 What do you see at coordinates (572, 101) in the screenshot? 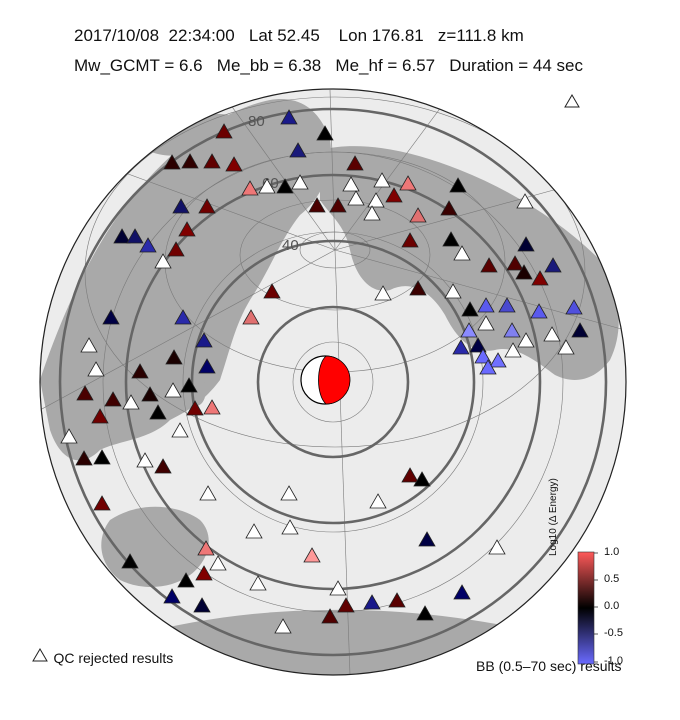
I see `qc-rejected-triangle-icon` at bounding box center [572, 101].